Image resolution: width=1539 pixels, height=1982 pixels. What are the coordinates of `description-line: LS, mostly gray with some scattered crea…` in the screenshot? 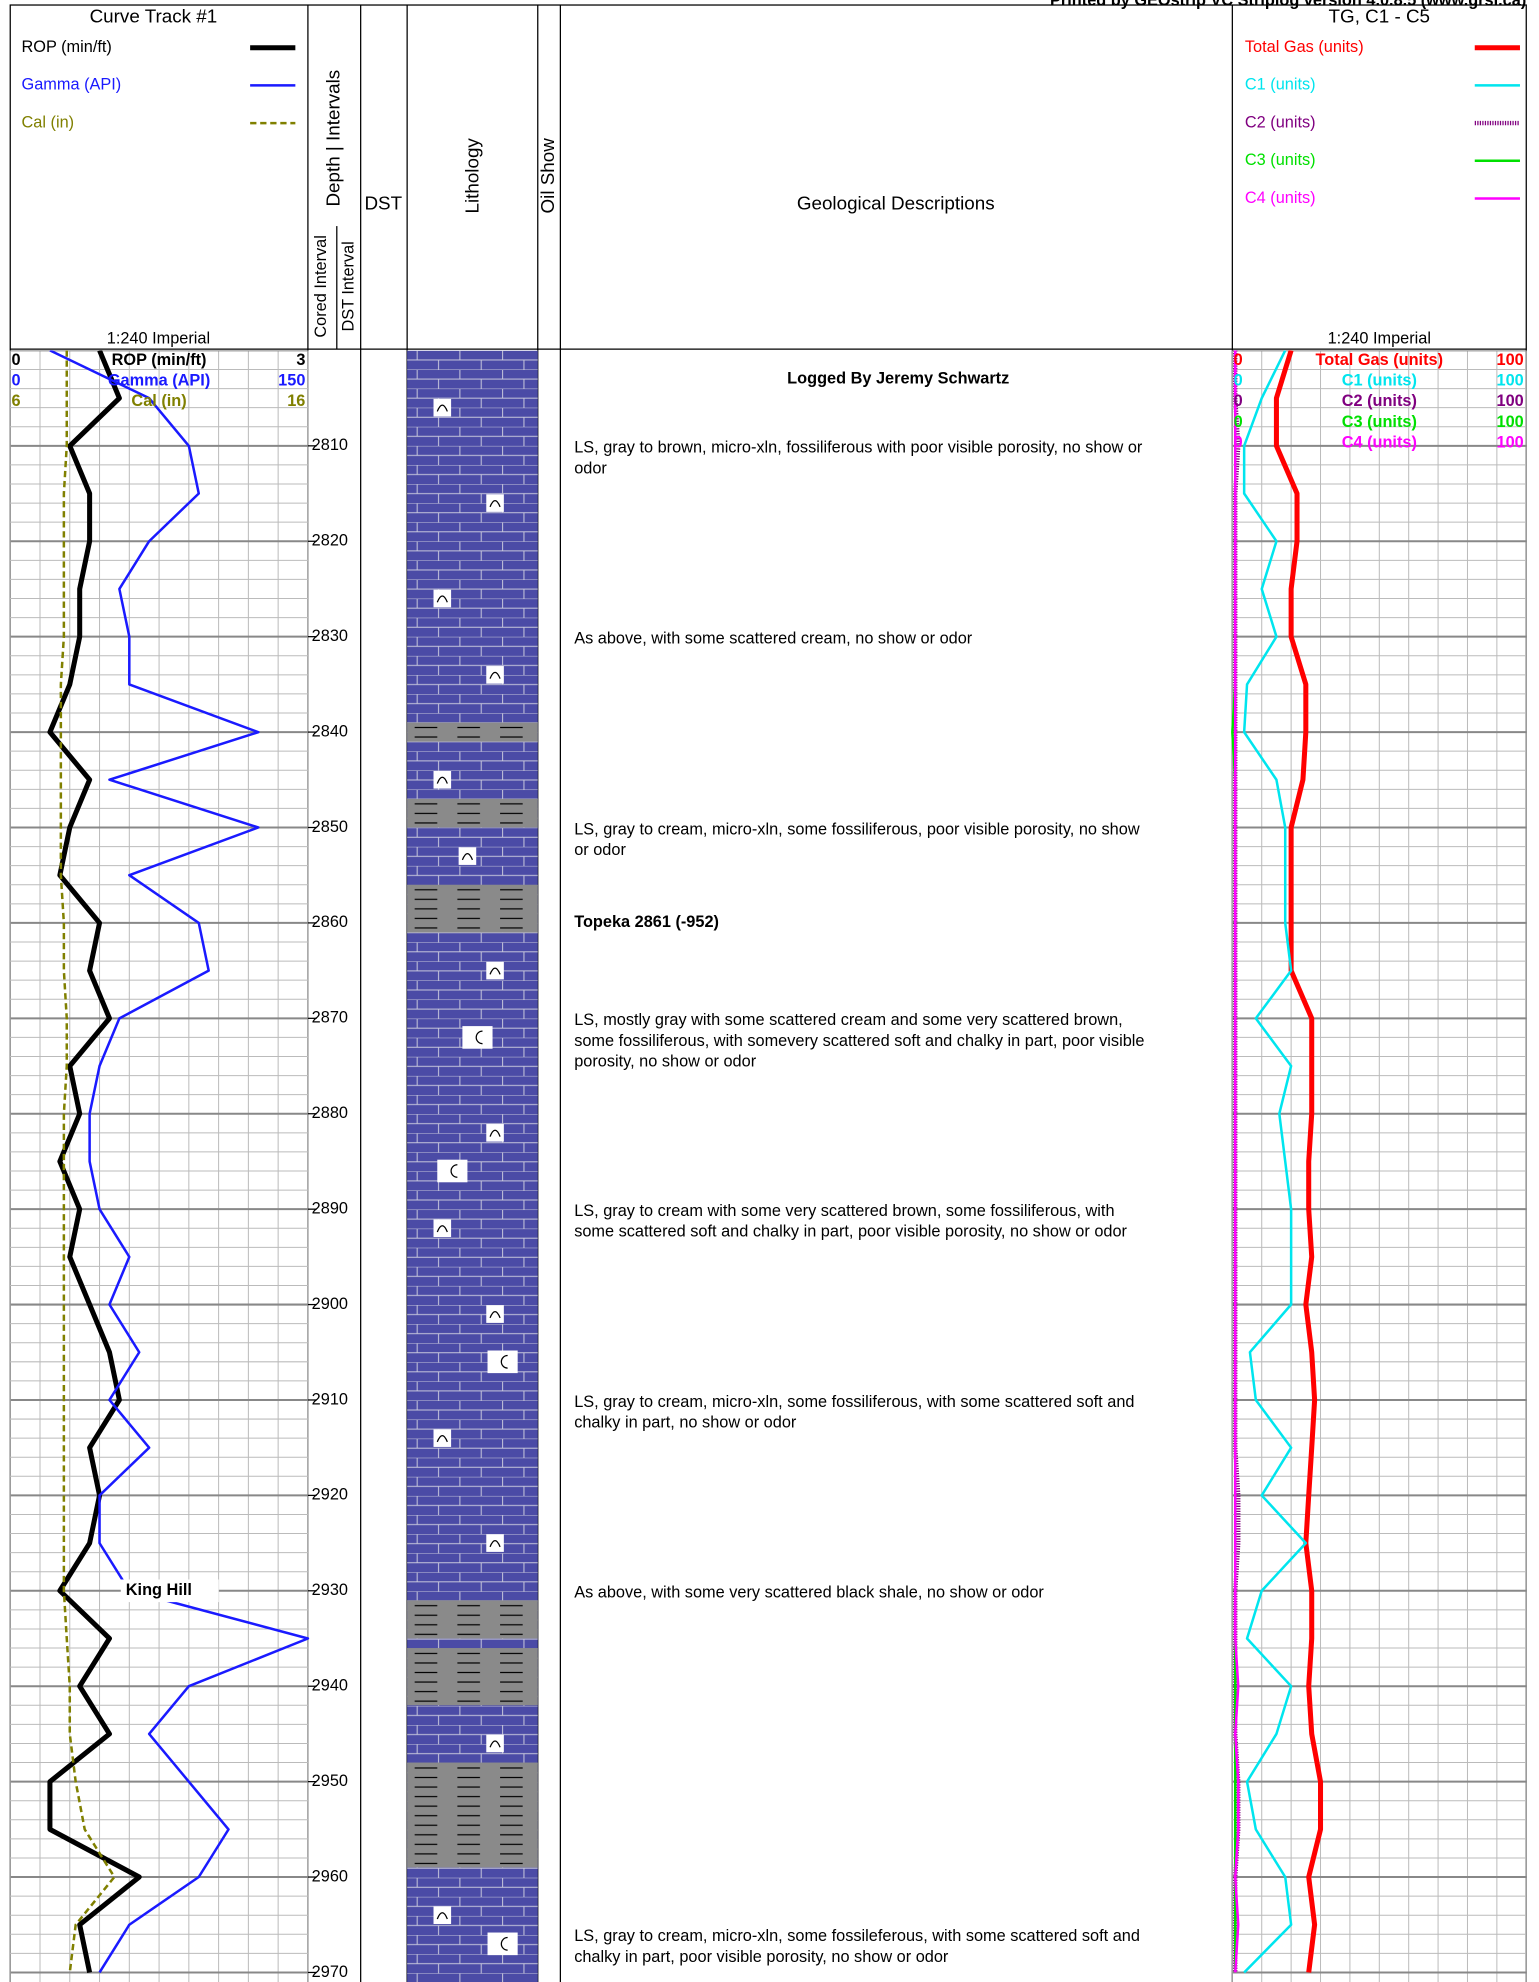 It's located at (848, 1020).